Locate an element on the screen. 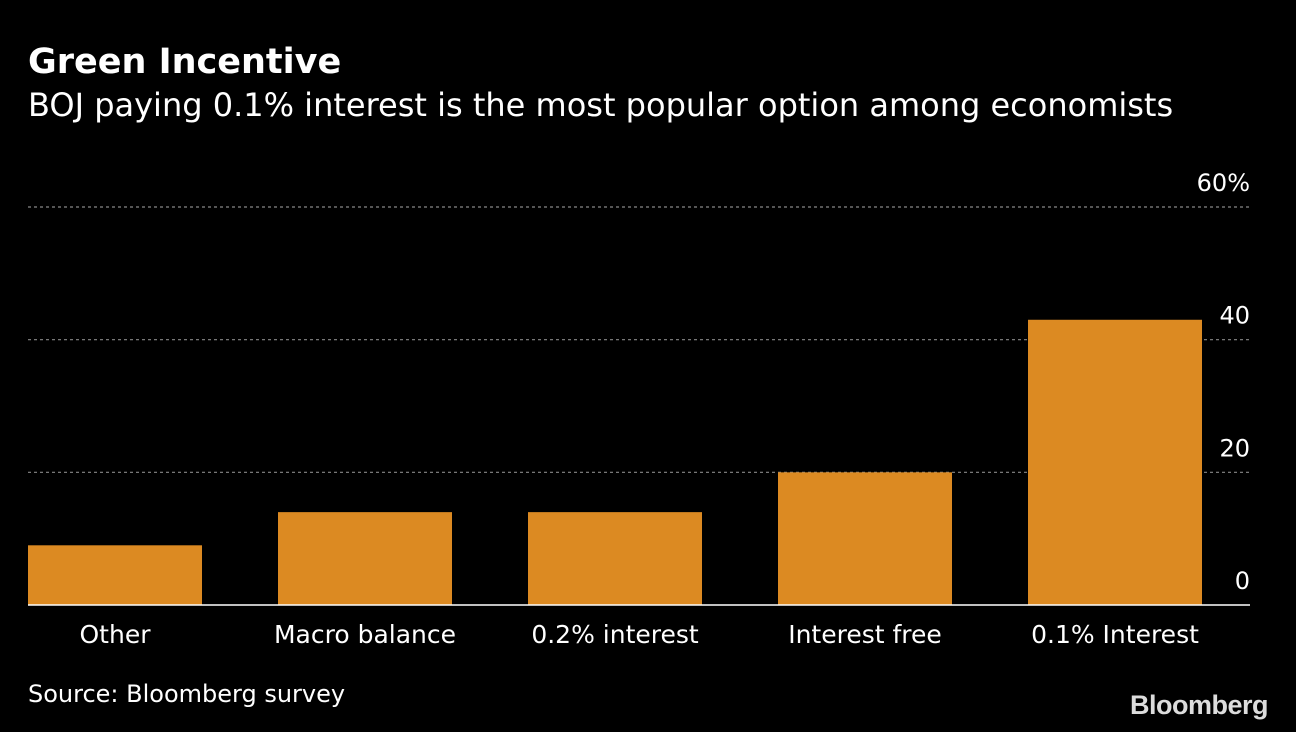 This screenshot has width=1296, height=732. x-tick-label: Macro balance is located at coordinates (365, 634).